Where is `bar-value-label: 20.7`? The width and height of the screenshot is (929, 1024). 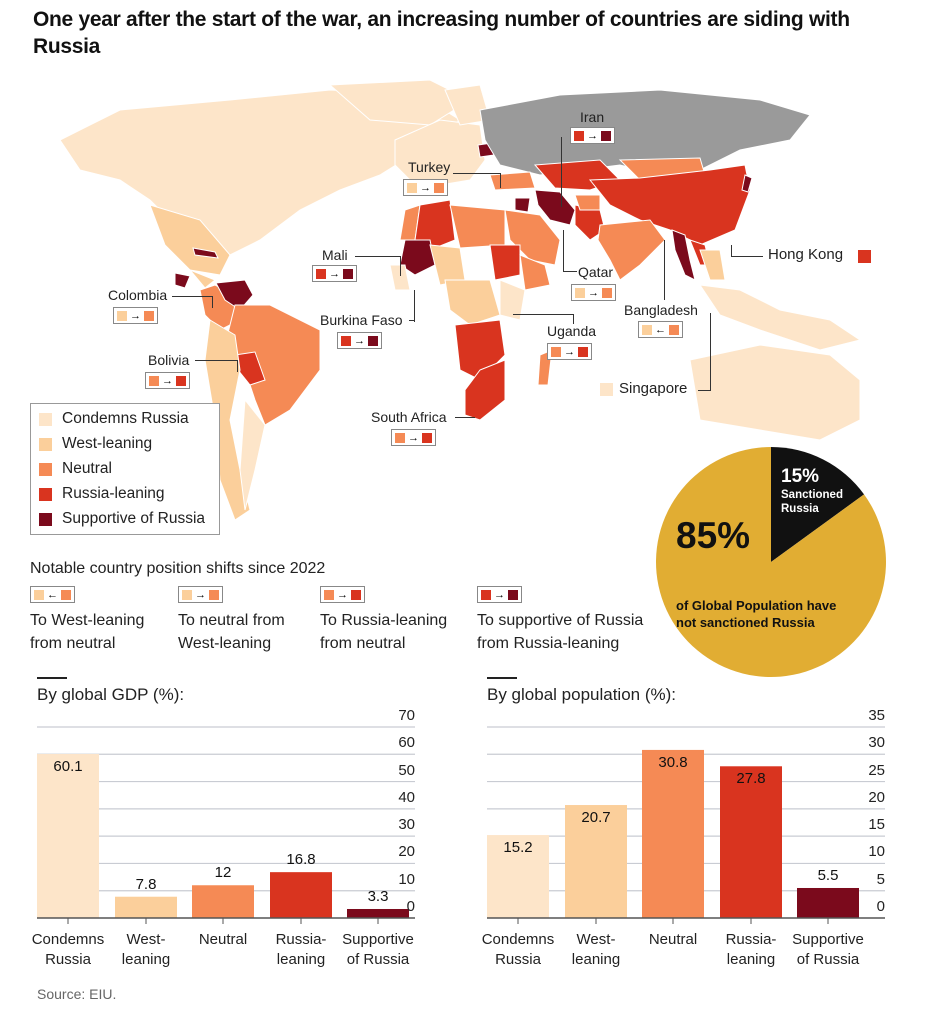 bar-value-label: 20.7 is located at coordinates (596, 818).